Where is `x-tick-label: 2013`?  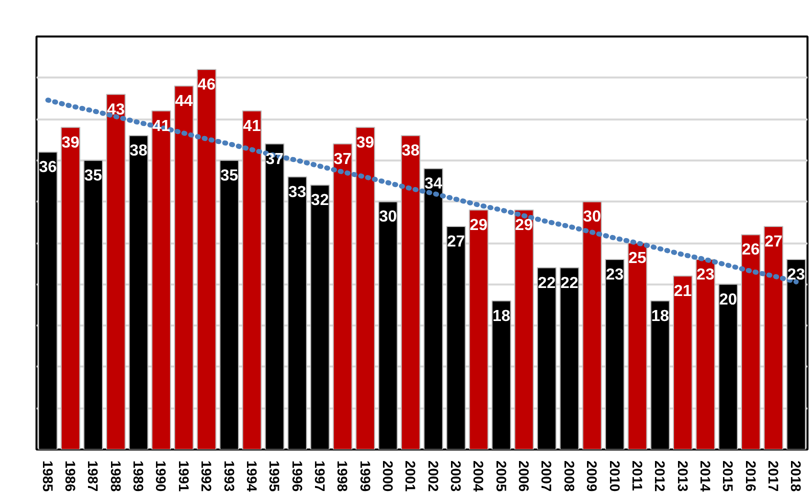
x-tick-label: 2013 is located at coordinates (682, 476).